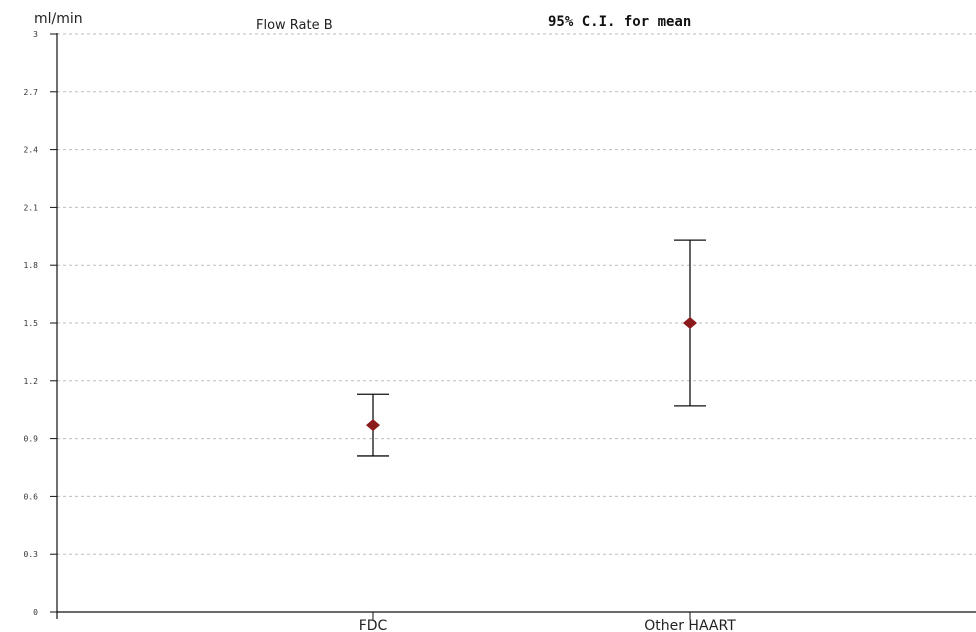 The image size is (976, 632). I want to click on y-tick-label-3: 0.9, so click(31, 439).